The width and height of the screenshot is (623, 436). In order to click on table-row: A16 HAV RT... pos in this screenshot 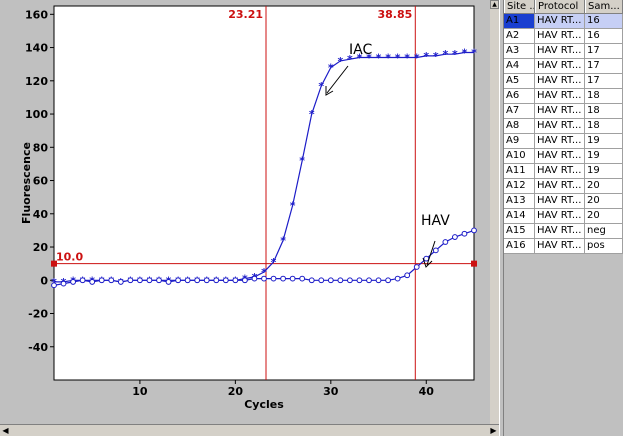, I will do `click(563, 246)`.